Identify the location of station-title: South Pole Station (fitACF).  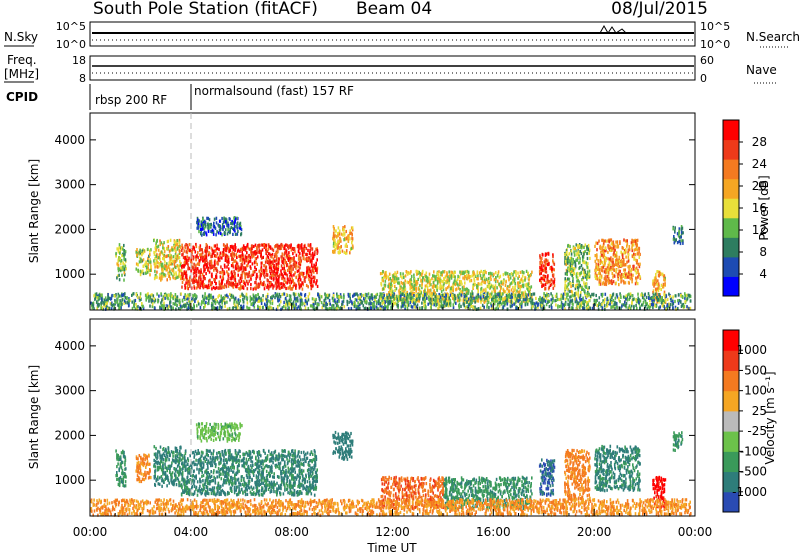
(205, 9).